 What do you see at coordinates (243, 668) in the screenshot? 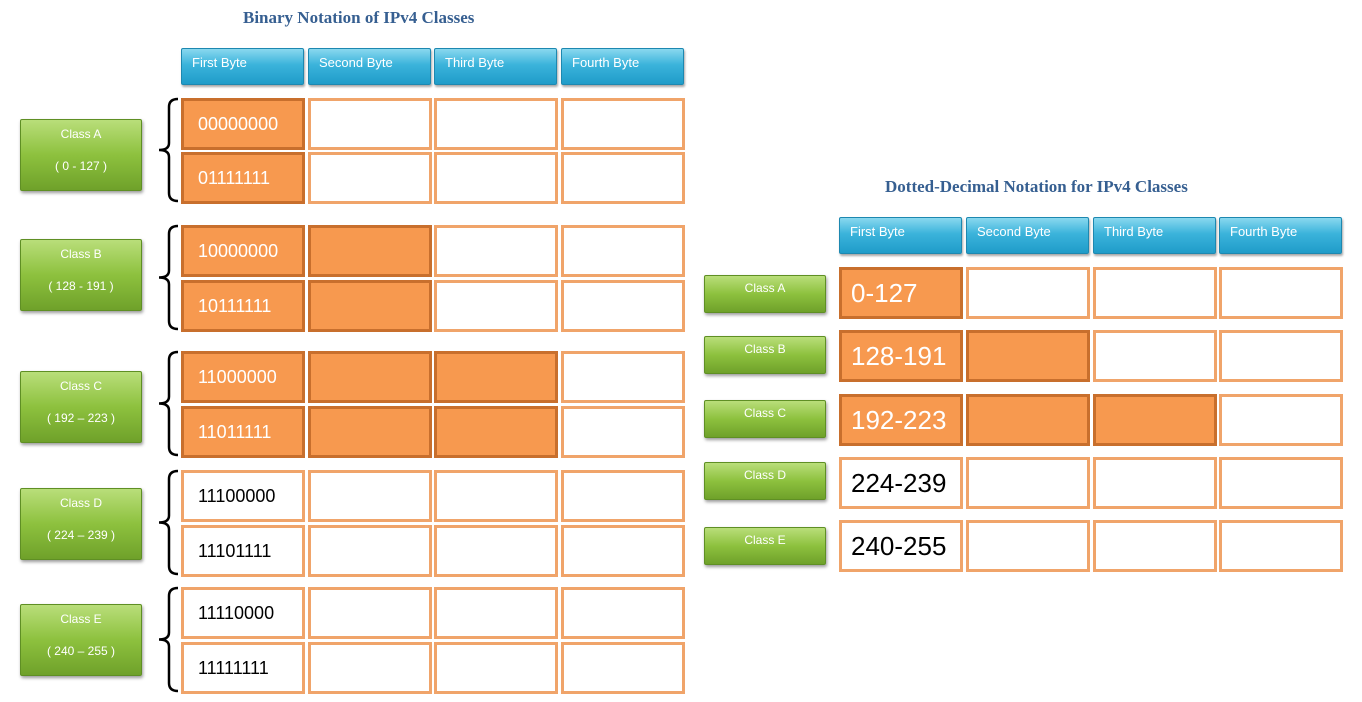
I see `binary-first-byte-cell: 11111111` at bounding box center [243, 668].